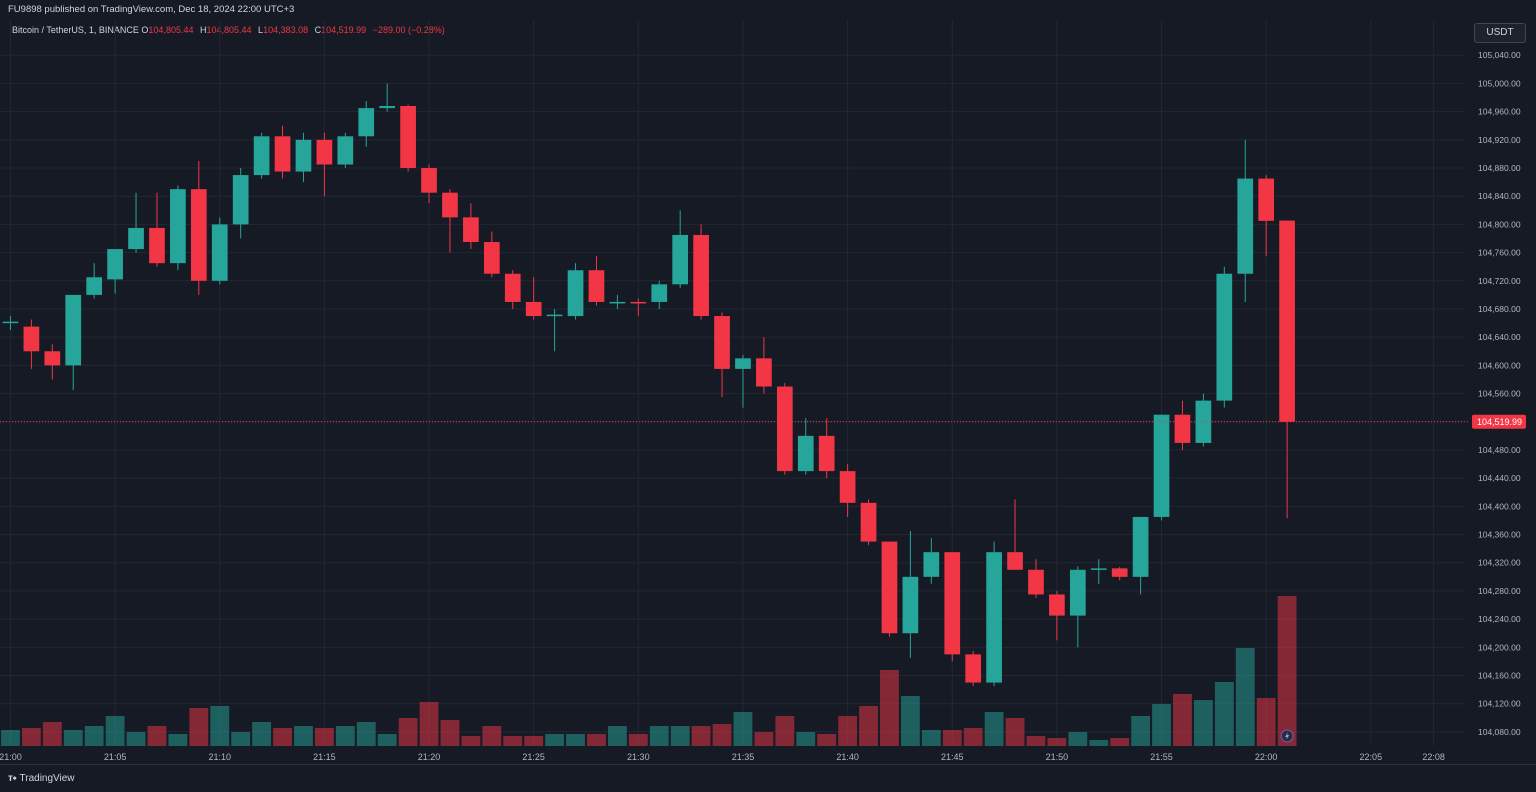 This screenshot has height=792, width=1536. What do you see at coordinates (1499, 253) in the screenshot?
I see `price-tick: 104,760.00` at bounding box center [1499, 253].